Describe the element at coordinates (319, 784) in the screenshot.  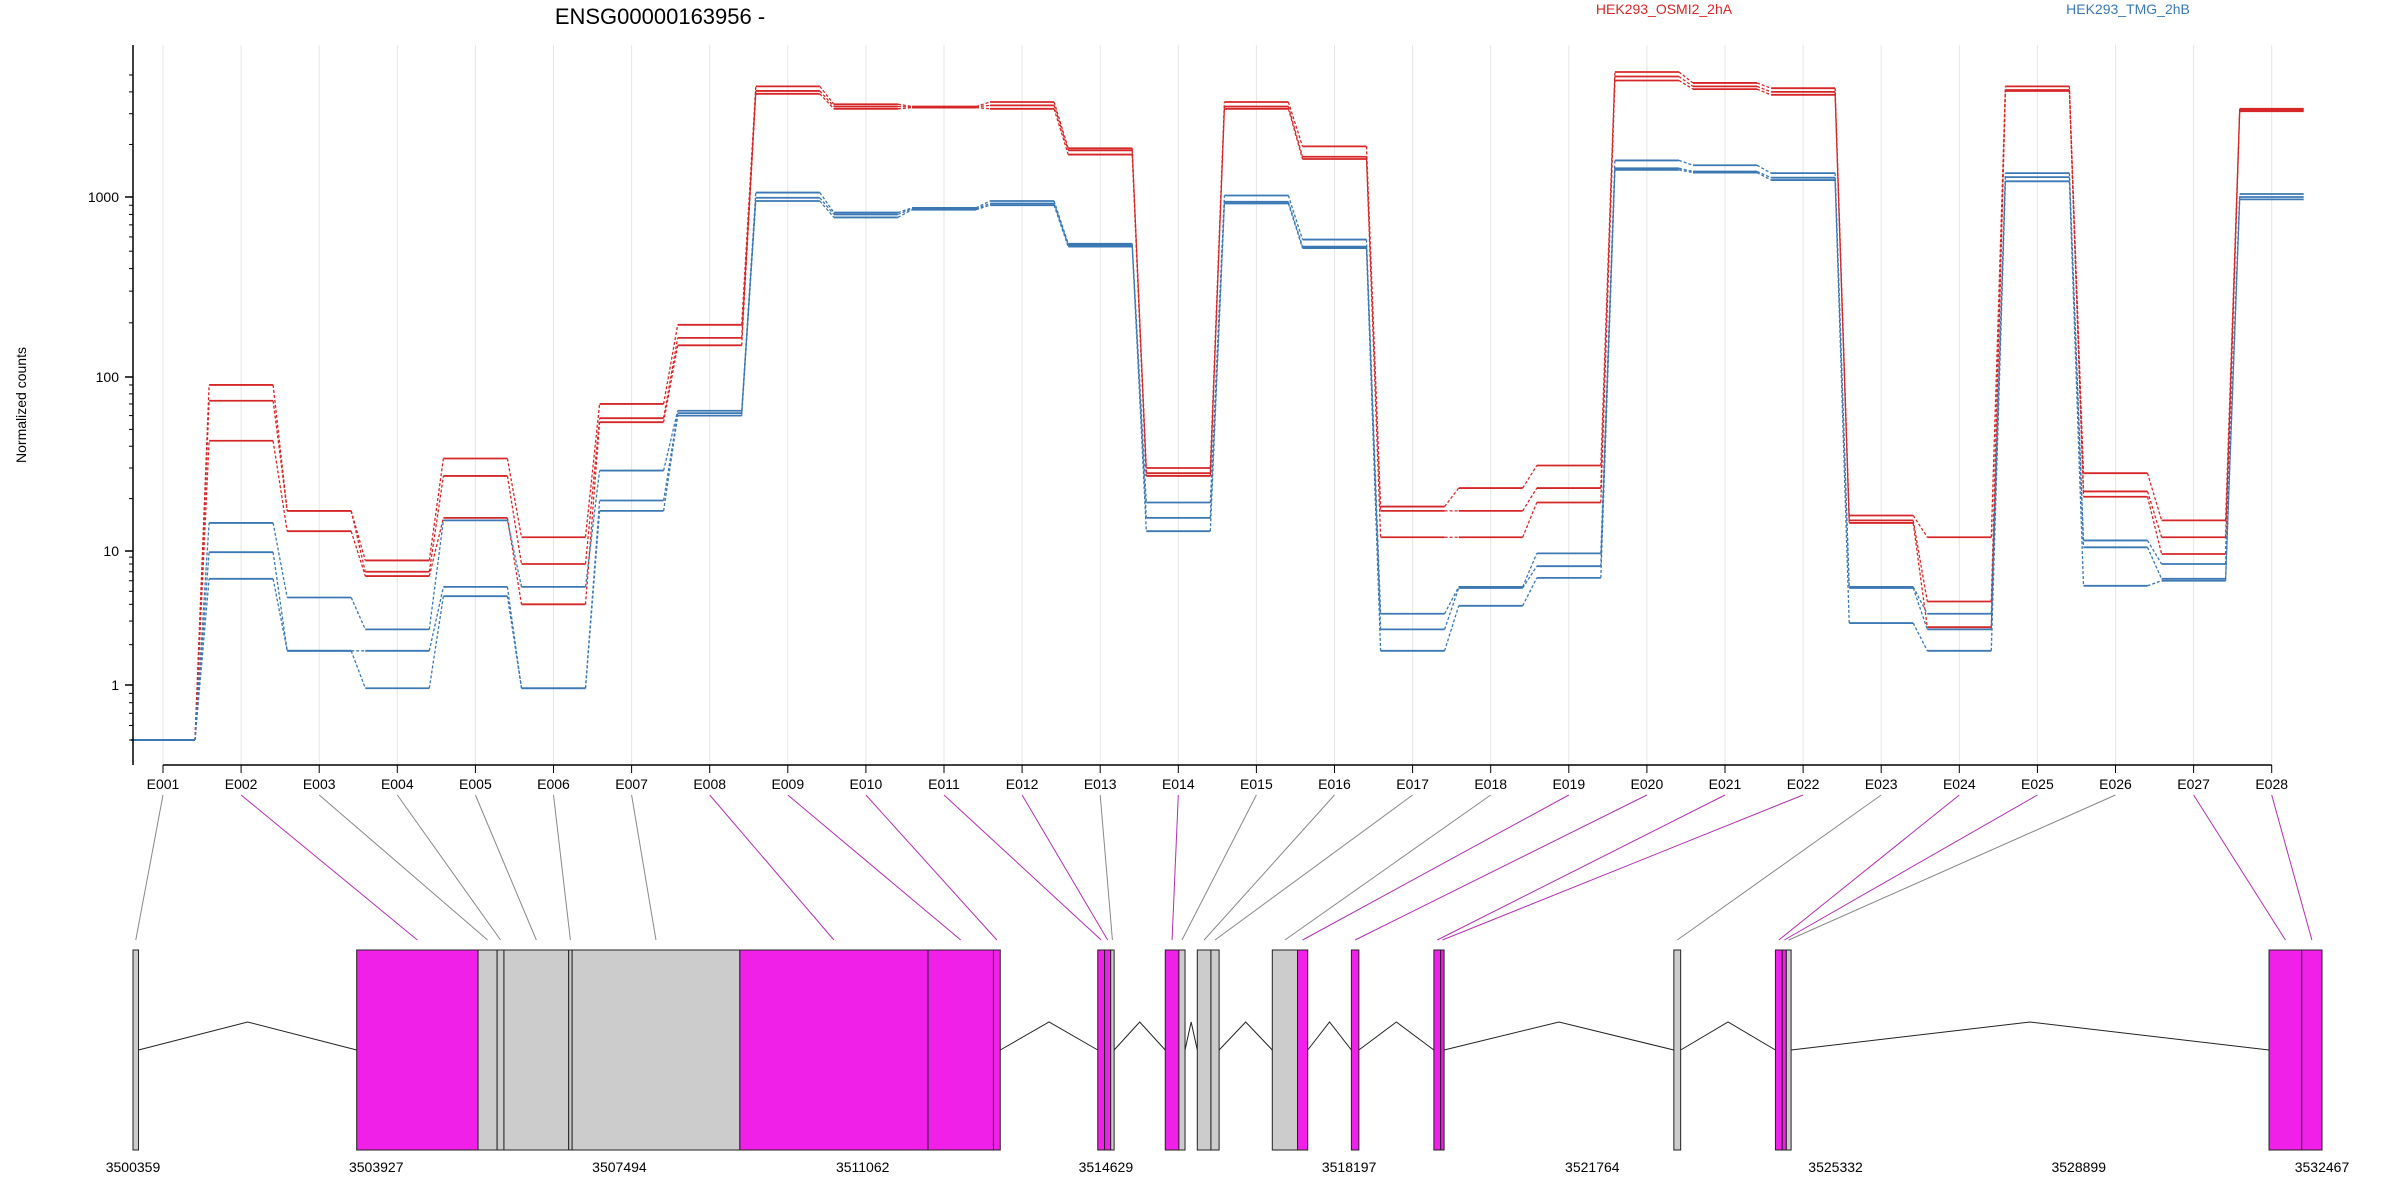
I see `exon-label-e003: E003` at that location.